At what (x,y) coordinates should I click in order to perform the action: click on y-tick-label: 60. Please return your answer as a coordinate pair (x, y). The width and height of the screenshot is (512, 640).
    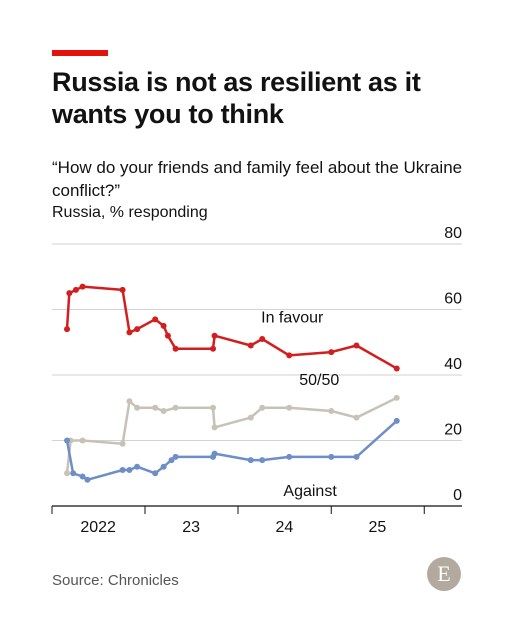
    Looking at the image, I should click on (453, 299).